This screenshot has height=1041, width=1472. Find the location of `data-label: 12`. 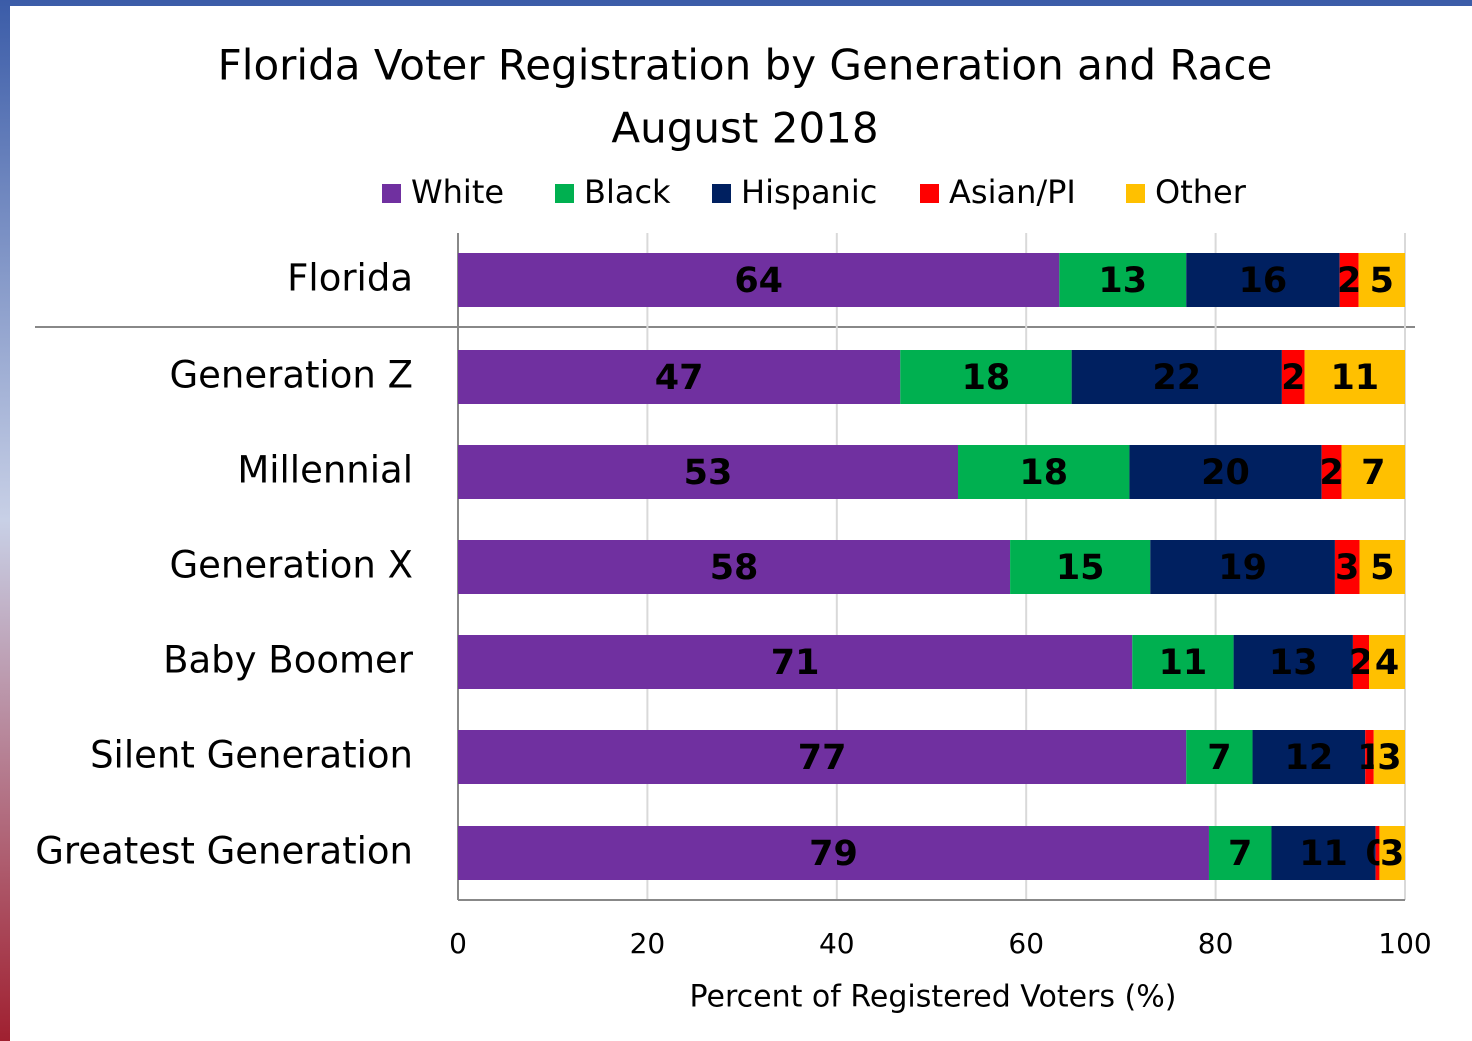

data-label: 12 is located at coordinates (1309, 758).